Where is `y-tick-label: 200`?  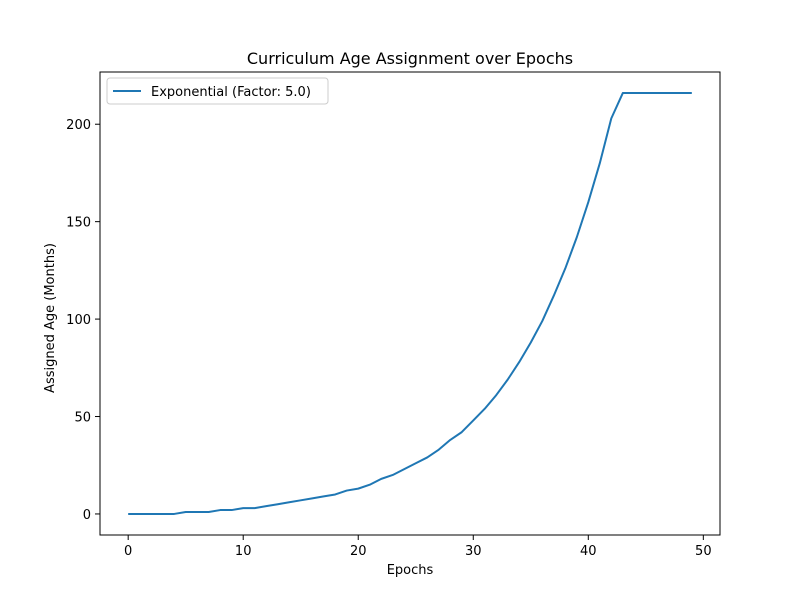
y-tick-label: 200 is located at coordinates (78, 125).